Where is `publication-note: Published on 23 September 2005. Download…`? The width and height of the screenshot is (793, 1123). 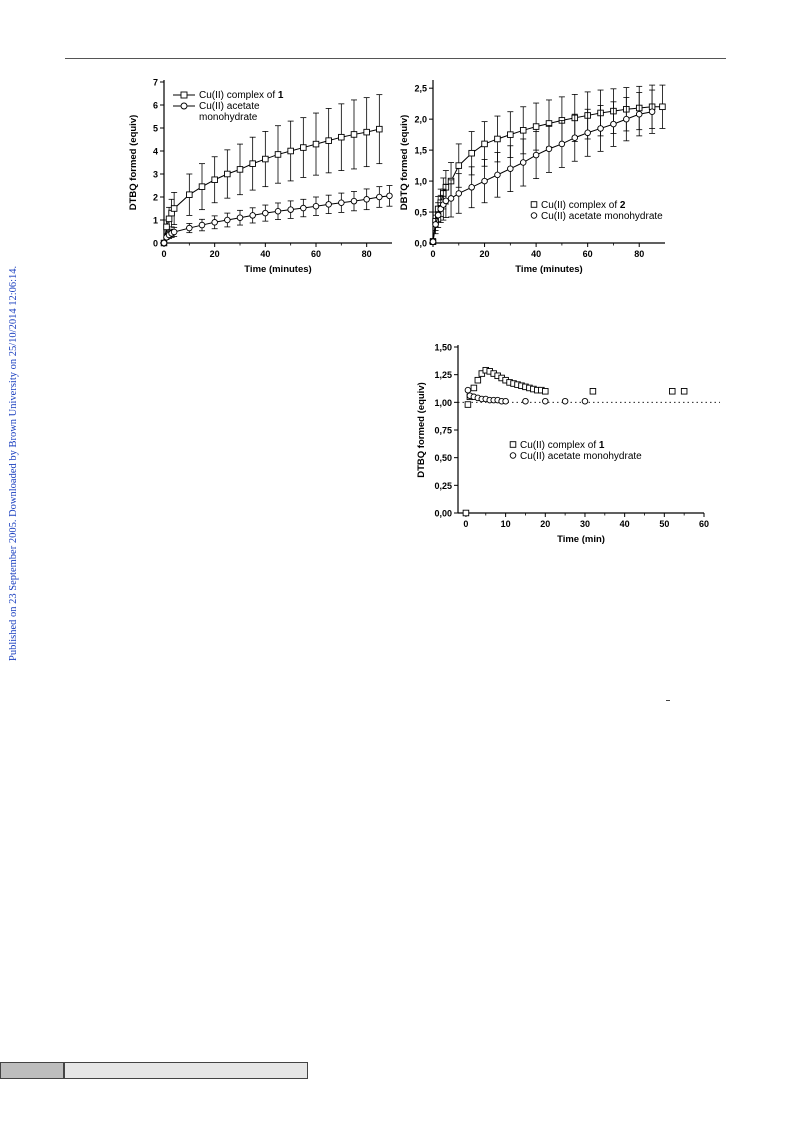 publication-note: Published on 23 September 2005. Download… is located at coordinates (13, 463).